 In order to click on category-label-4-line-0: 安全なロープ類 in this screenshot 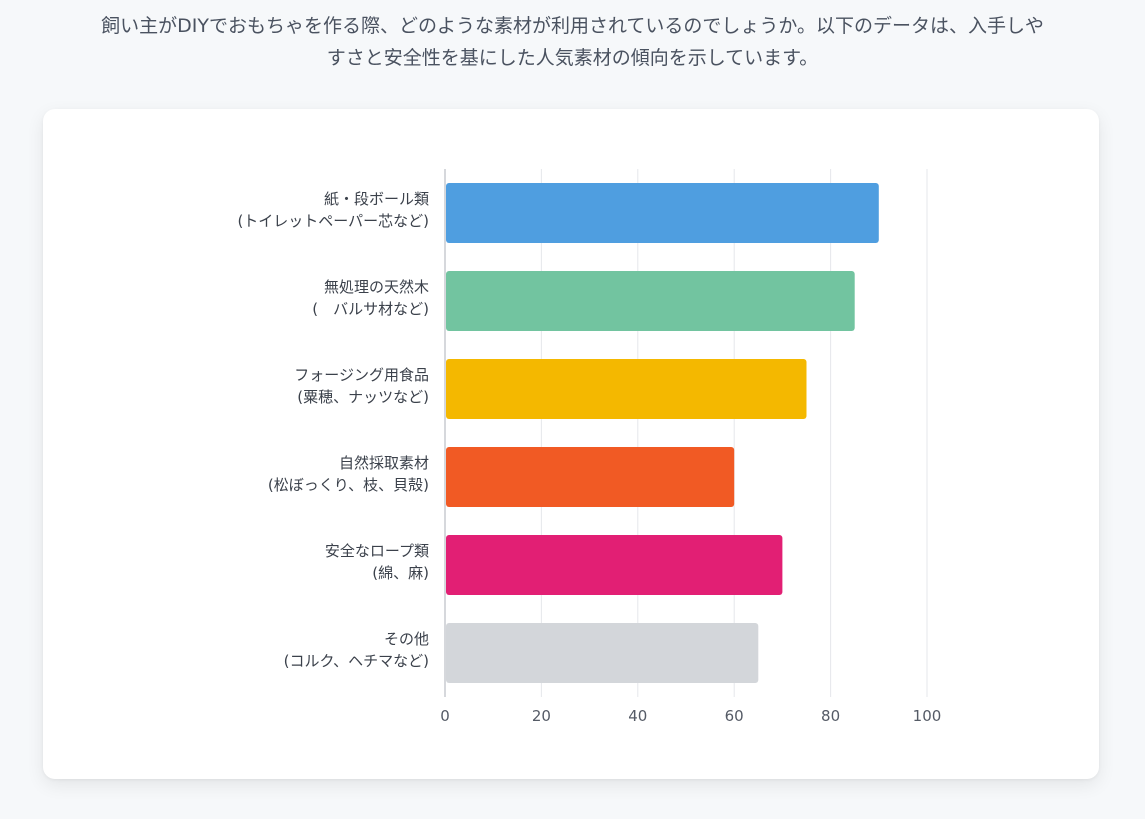, I will do `click(377, 551)`.